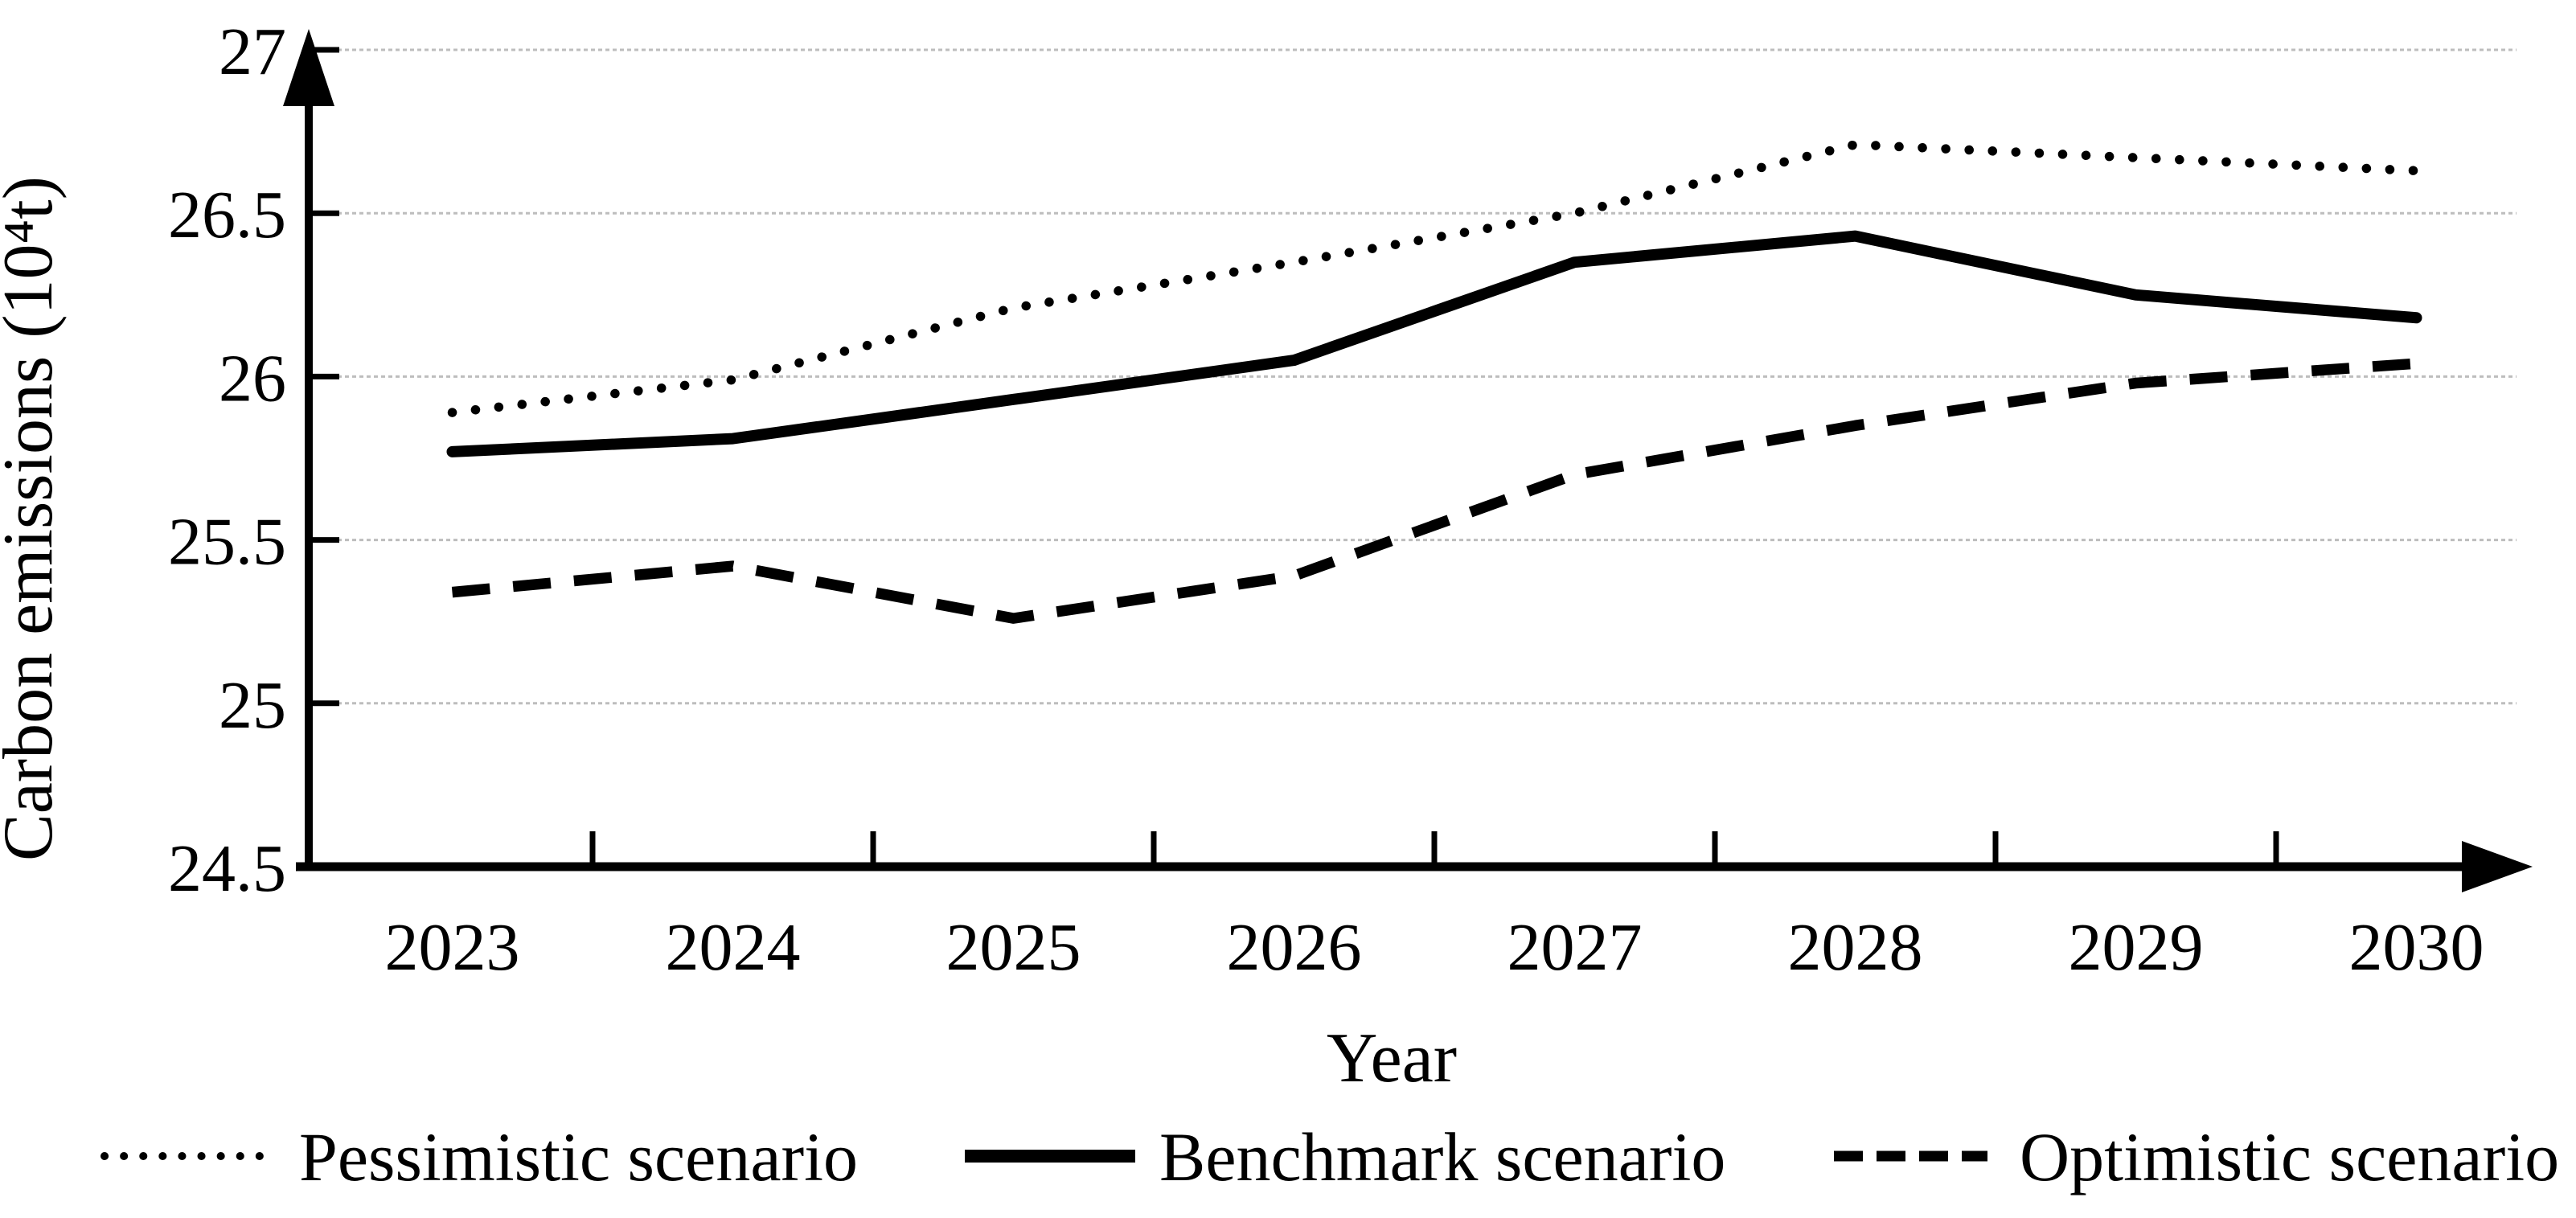 This screenshot has height=1218, width=2576. Describe the element at coordinates (324, 459) in the screenshot. I see `y-axis-ticks` at that location.